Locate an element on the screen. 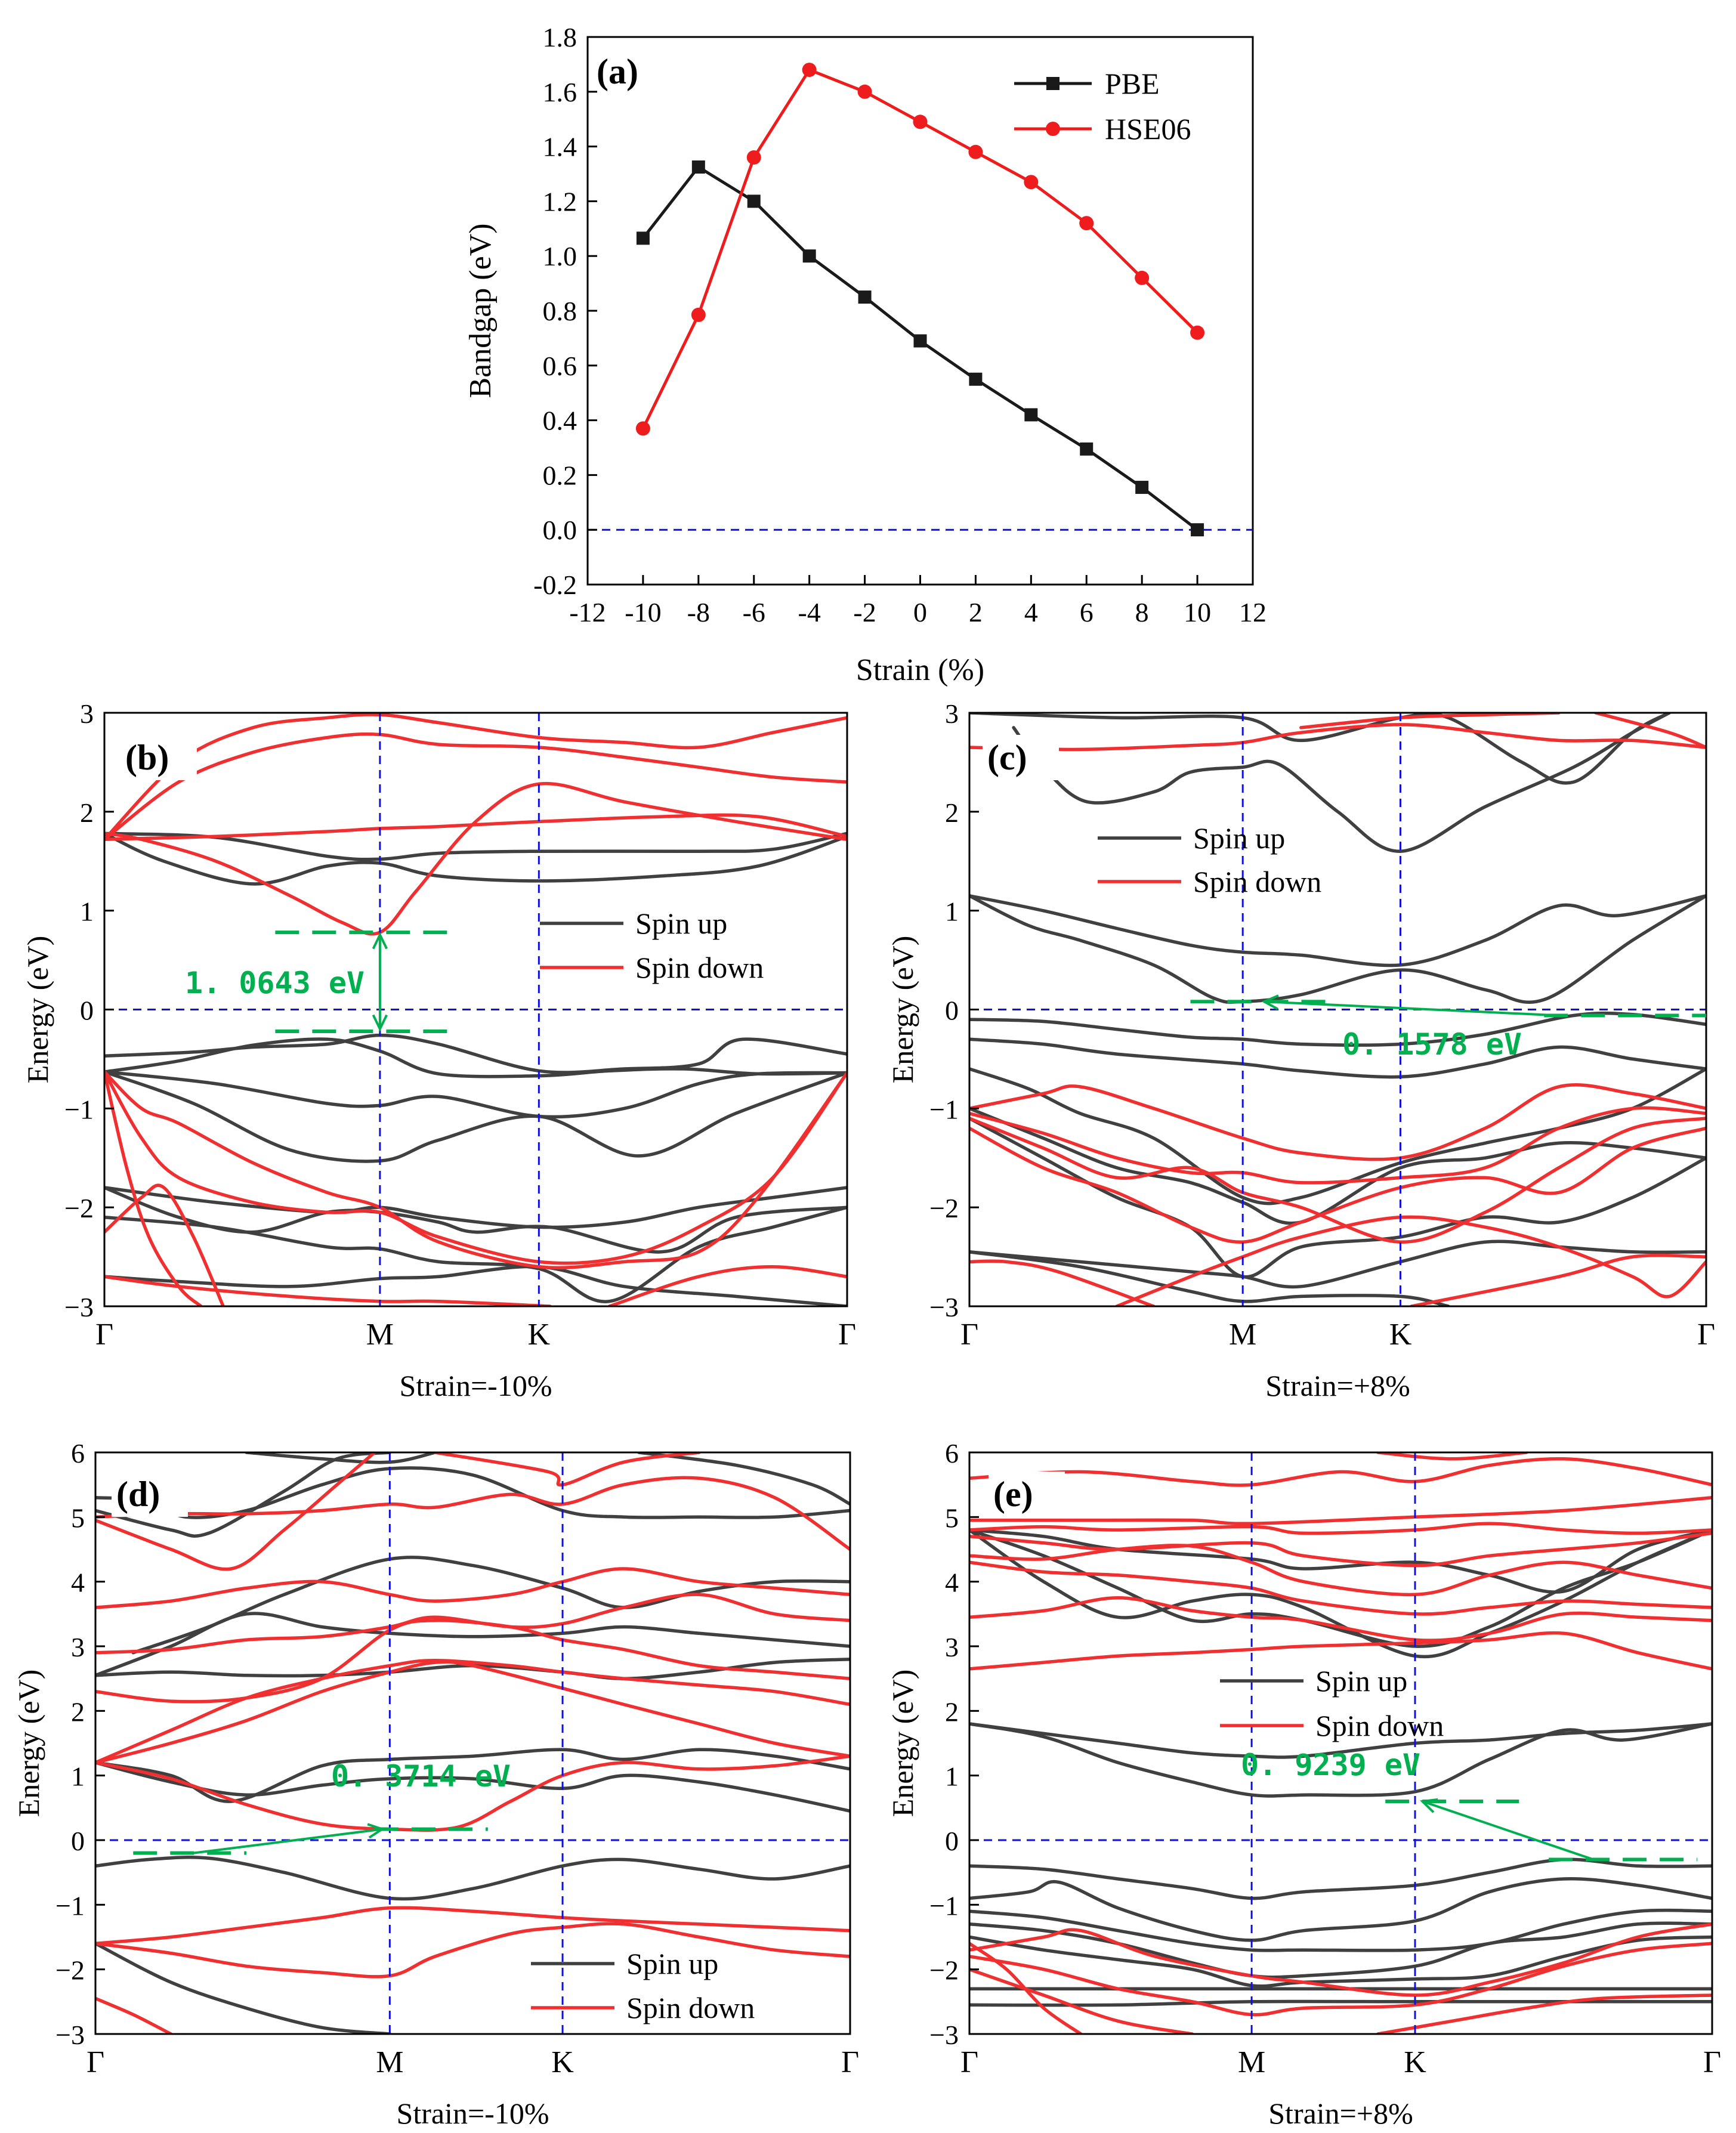 The image size is (1736, 2133). y-tick-label: 4 is located at coordinates (952, 1583).